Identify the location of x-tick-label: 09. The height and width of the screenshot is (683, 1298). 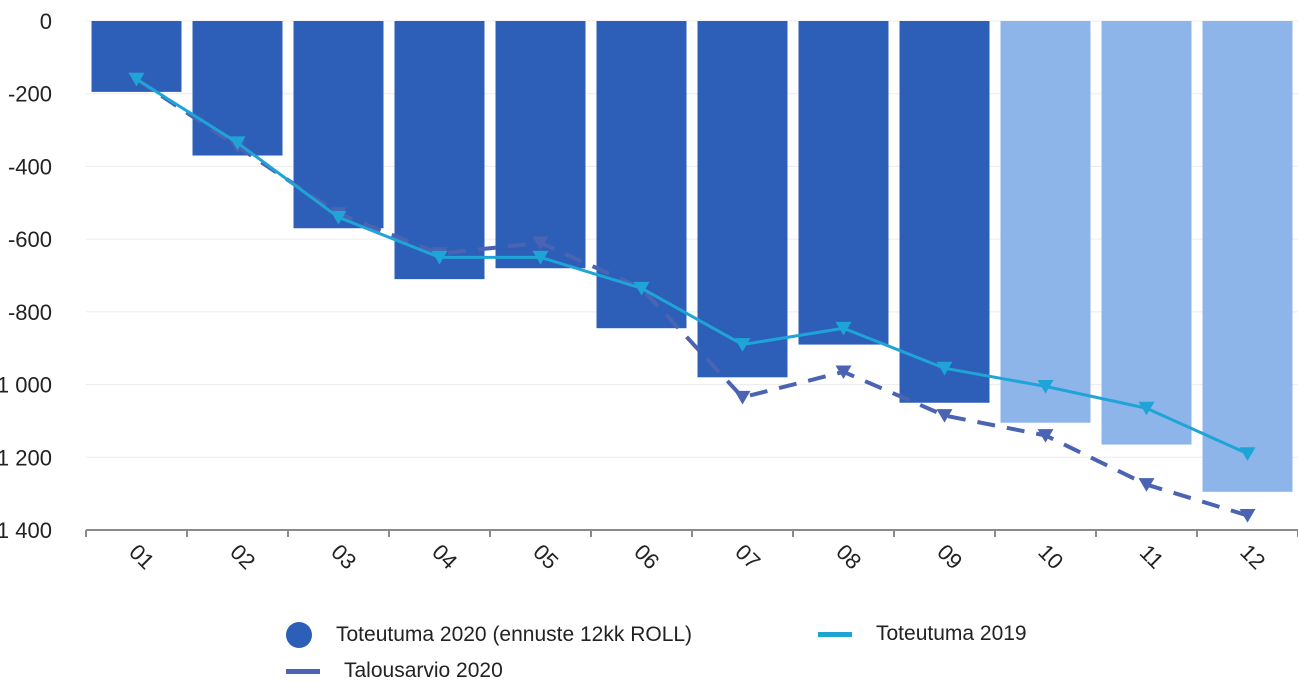
(949, 556).